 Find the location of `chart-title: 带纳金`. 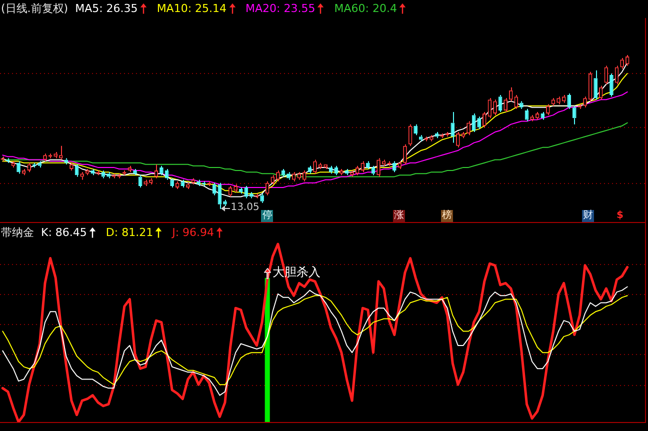

chart-title: 带纳金 is located at coordinates (17, 233).